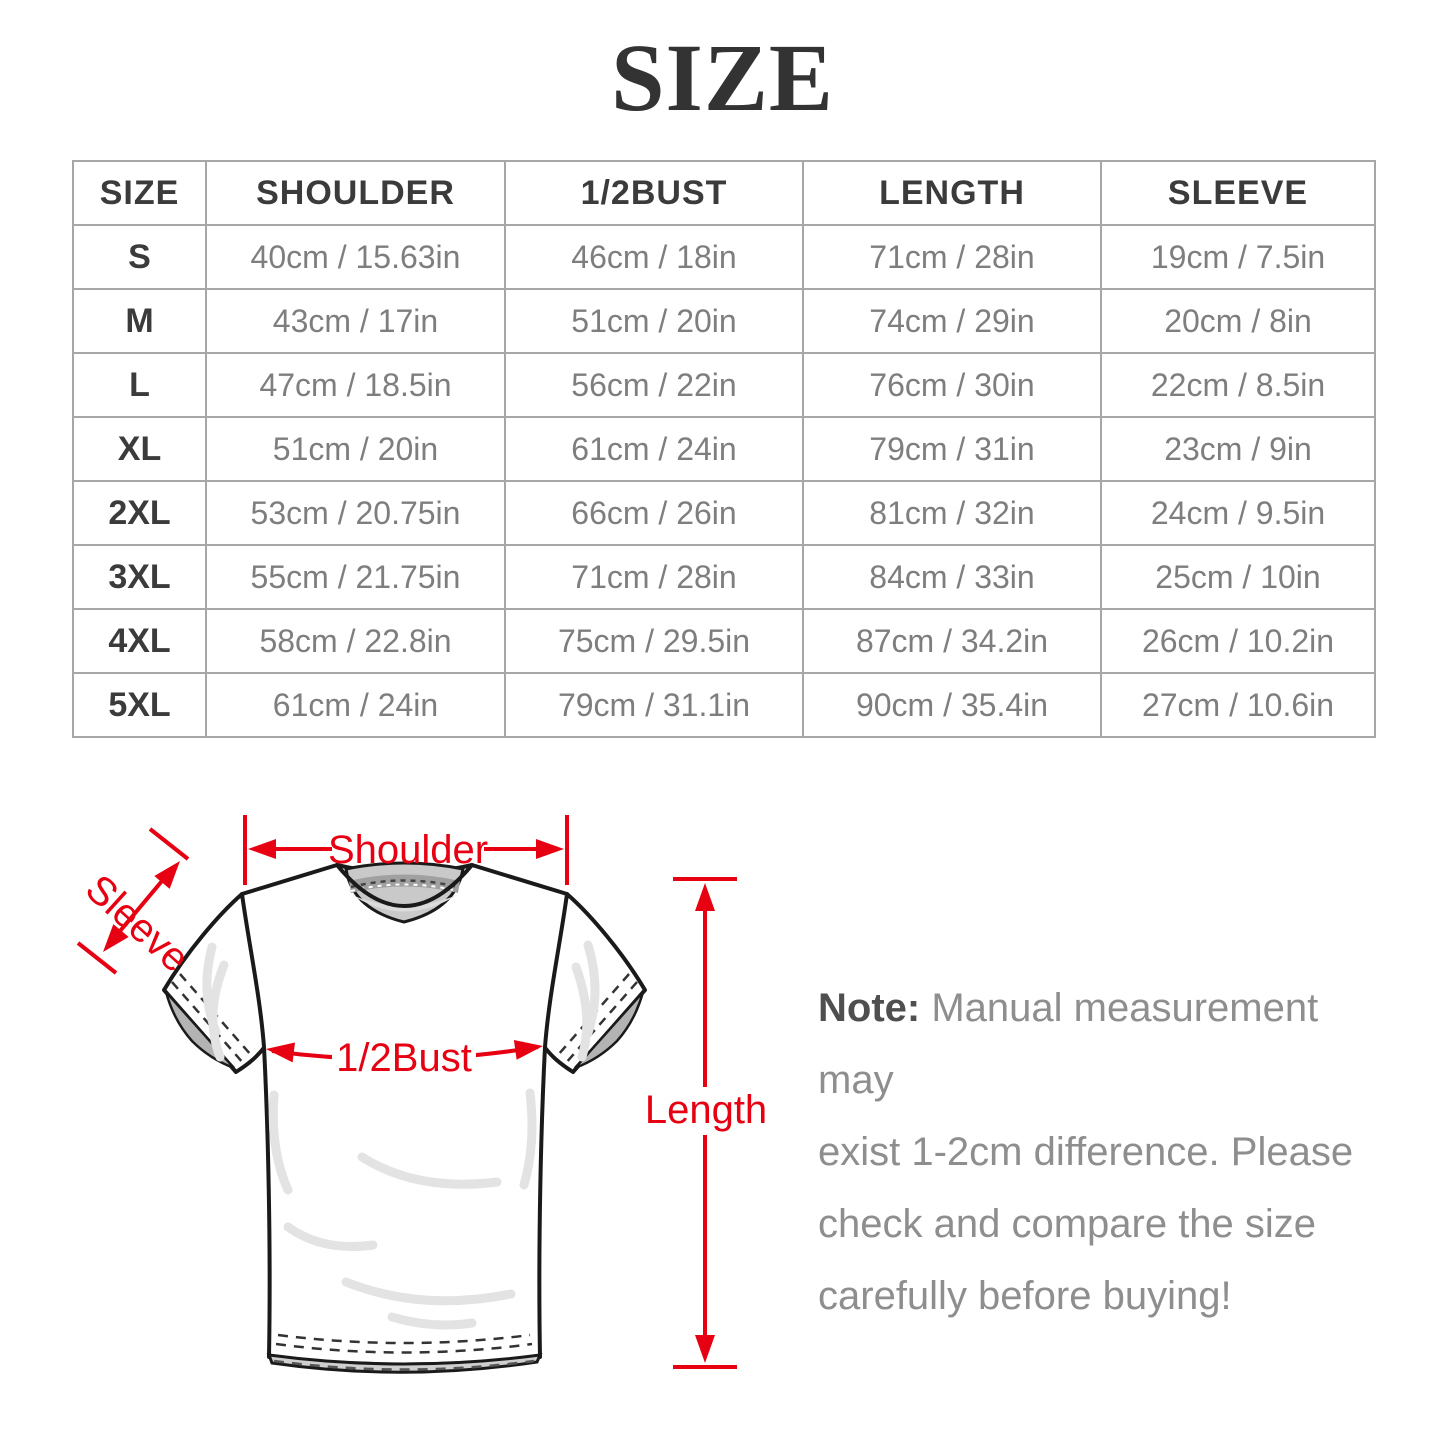 Image resolution: width=1445 pixels, height=1445 pixels. Describe the element at coordinates (355, 193) in the screenshot. I see `header-cell-shoulder: SHOULDER` at that location.